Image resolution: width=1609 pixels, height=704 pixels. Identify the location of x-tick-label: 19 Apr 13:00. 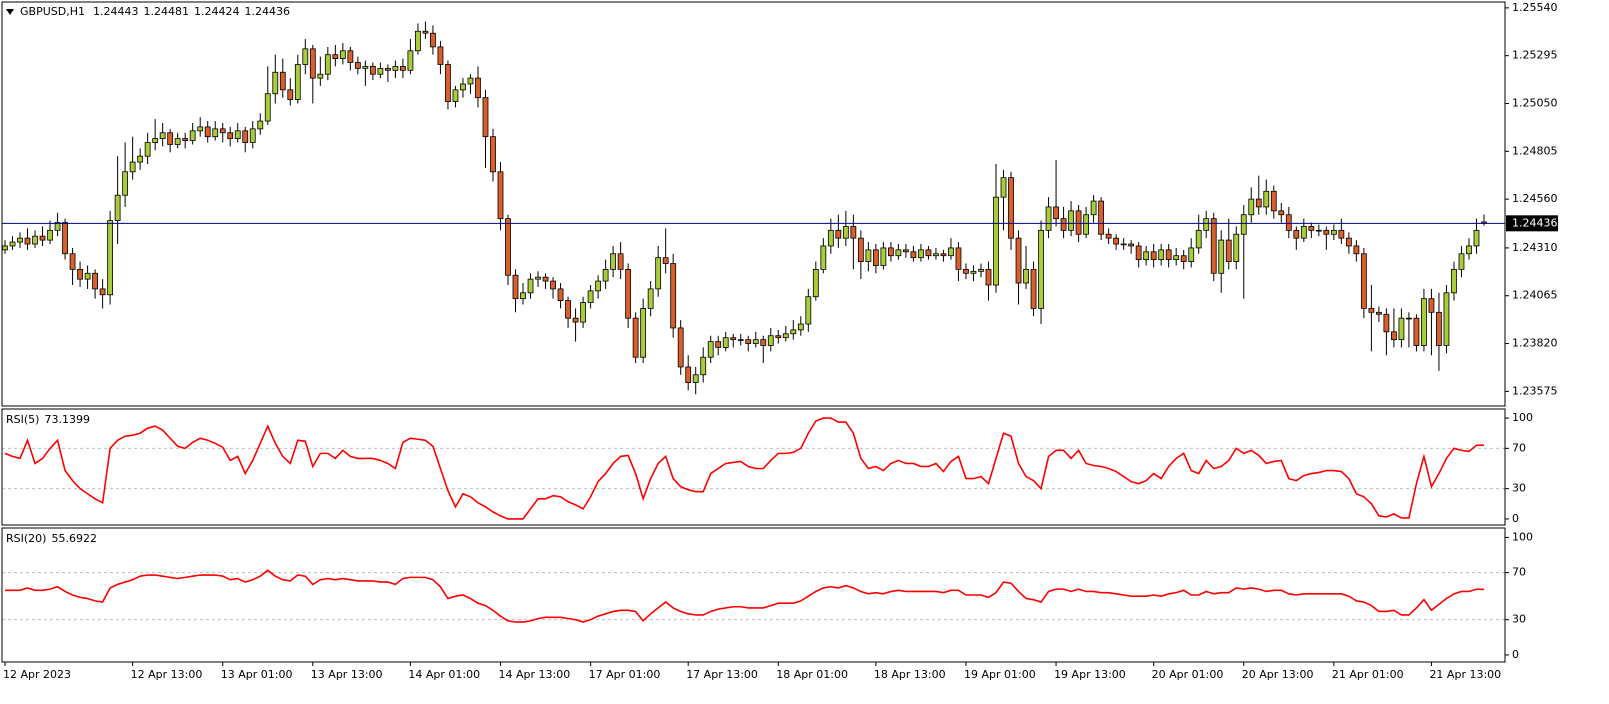
(1090, 674).